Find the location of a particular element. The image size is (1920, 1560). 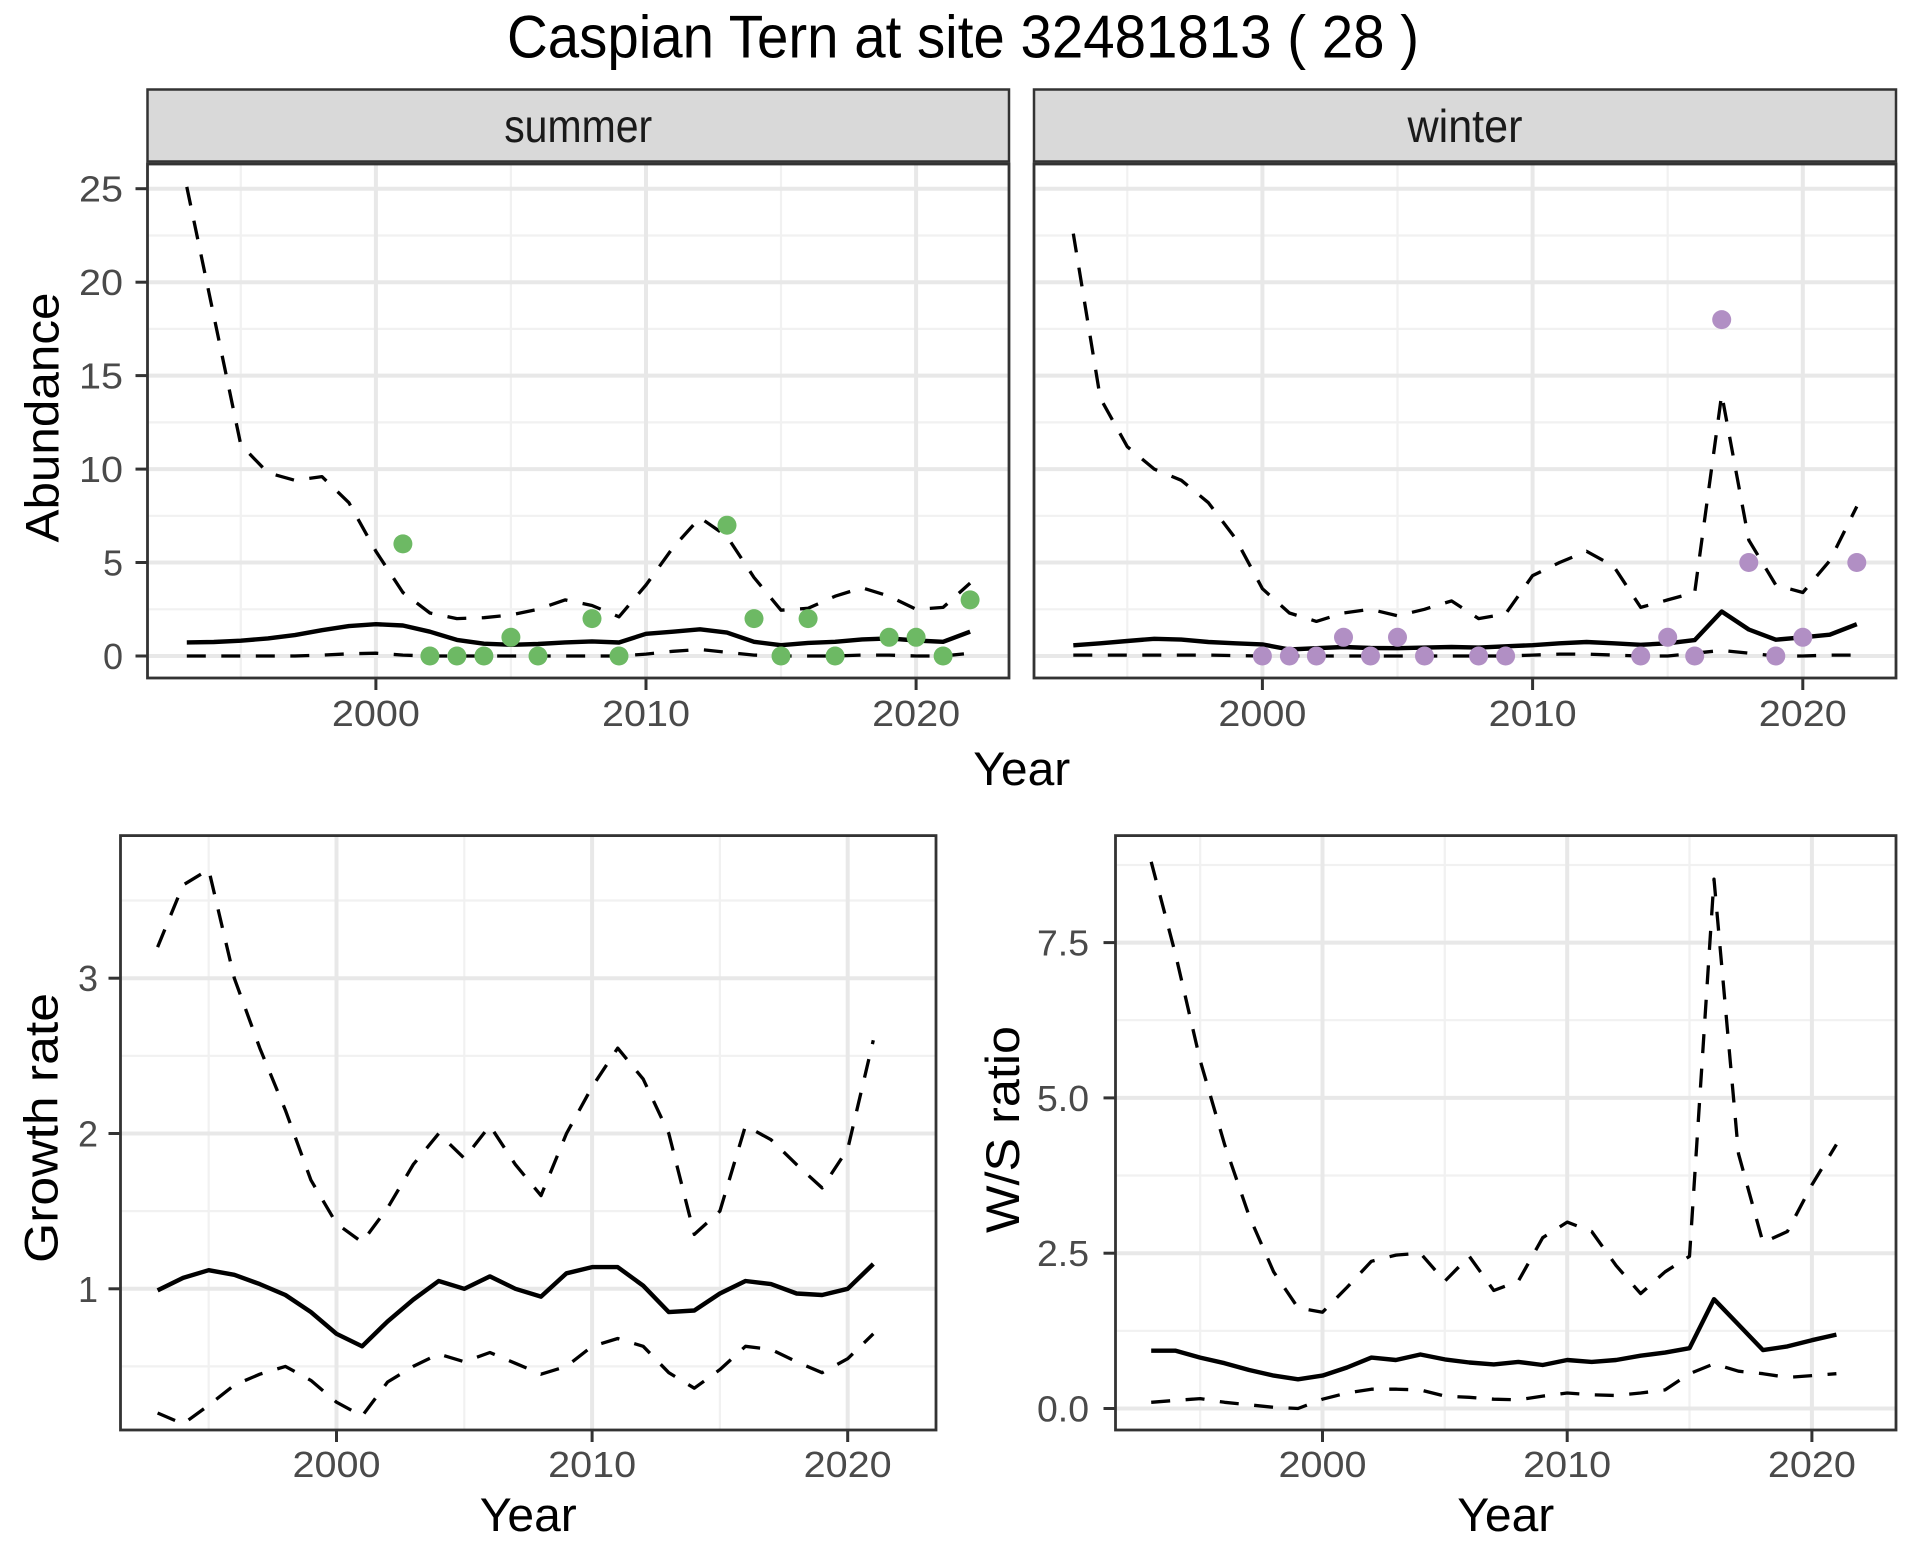

svg-text: 1 is located at coordinates (88, 1289).